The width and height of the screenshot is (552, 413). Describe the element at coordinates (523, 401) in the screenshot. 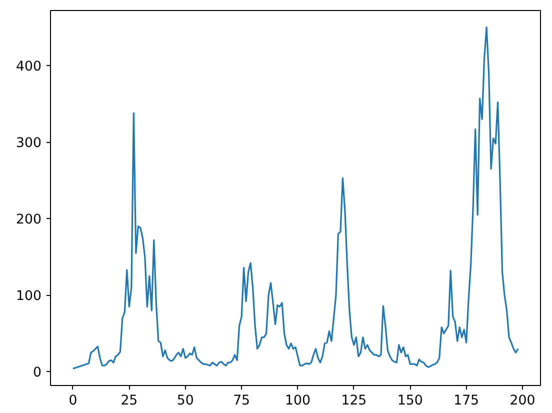

I see `x-tick-label: 200` at that location.